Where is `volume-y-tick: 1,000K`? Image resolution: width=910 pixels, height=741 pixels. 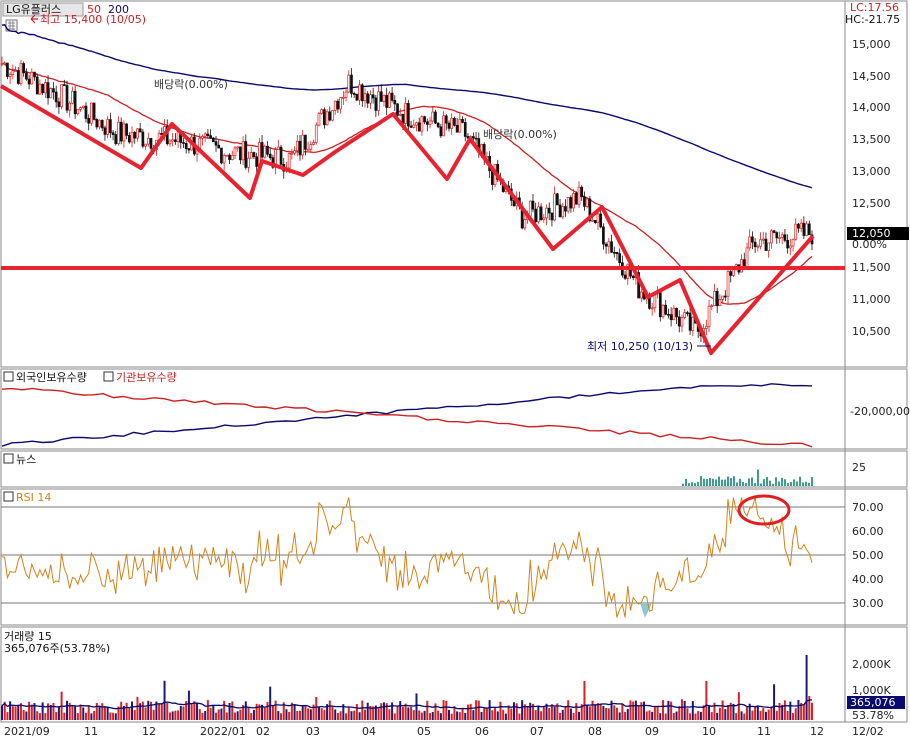
volume-y-tick: 1,000K is located at coordinates (871, 690).